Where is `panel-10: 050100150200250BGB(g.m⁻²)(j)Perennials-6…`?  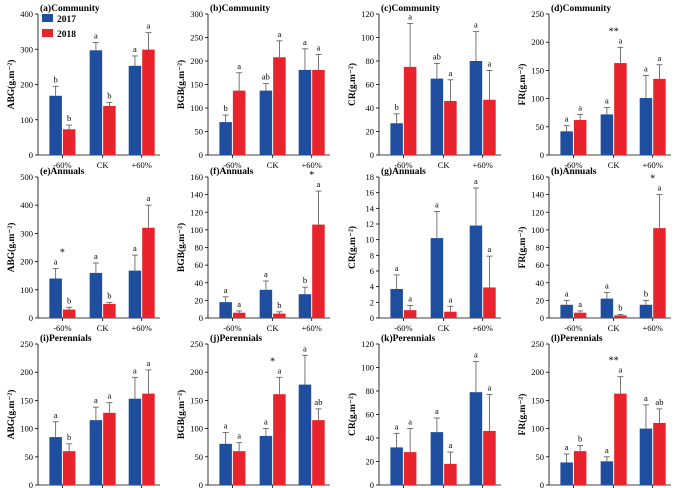
panel-10: 050100150200250BGB(g.m⁻²)(j)Perennials-6… is located at coordinates (253, 410).